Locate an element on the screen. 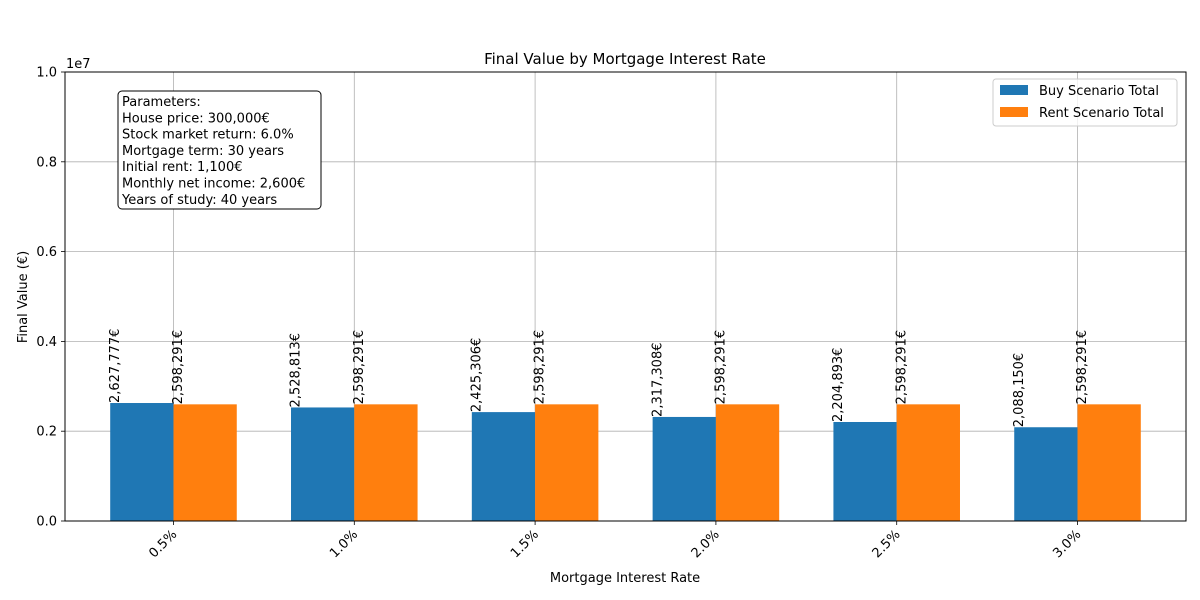 Image resolution: width=1200 pixels, height=600 pixels. x-axis-label: Mortgage Interest Rate is located at coordinates (625, 578).